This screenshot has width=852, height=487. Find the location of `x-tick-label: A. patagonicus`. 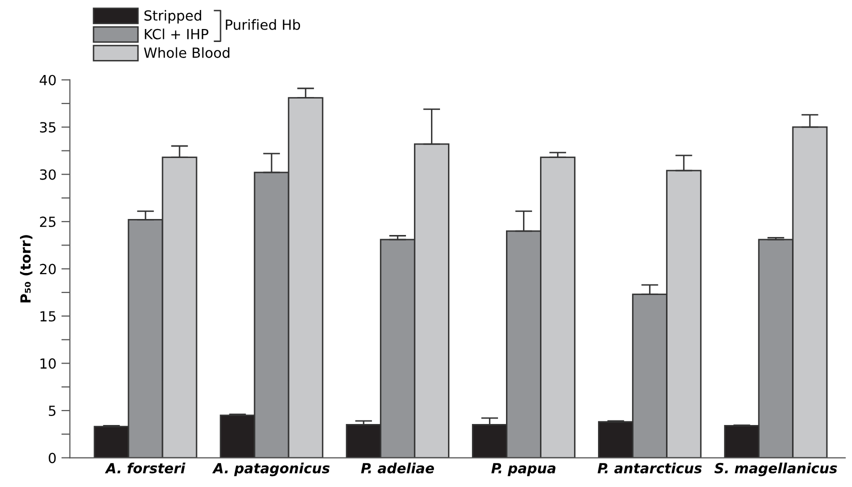

x-tick-label: A. patagonicus is located at coordinates (271, 469).